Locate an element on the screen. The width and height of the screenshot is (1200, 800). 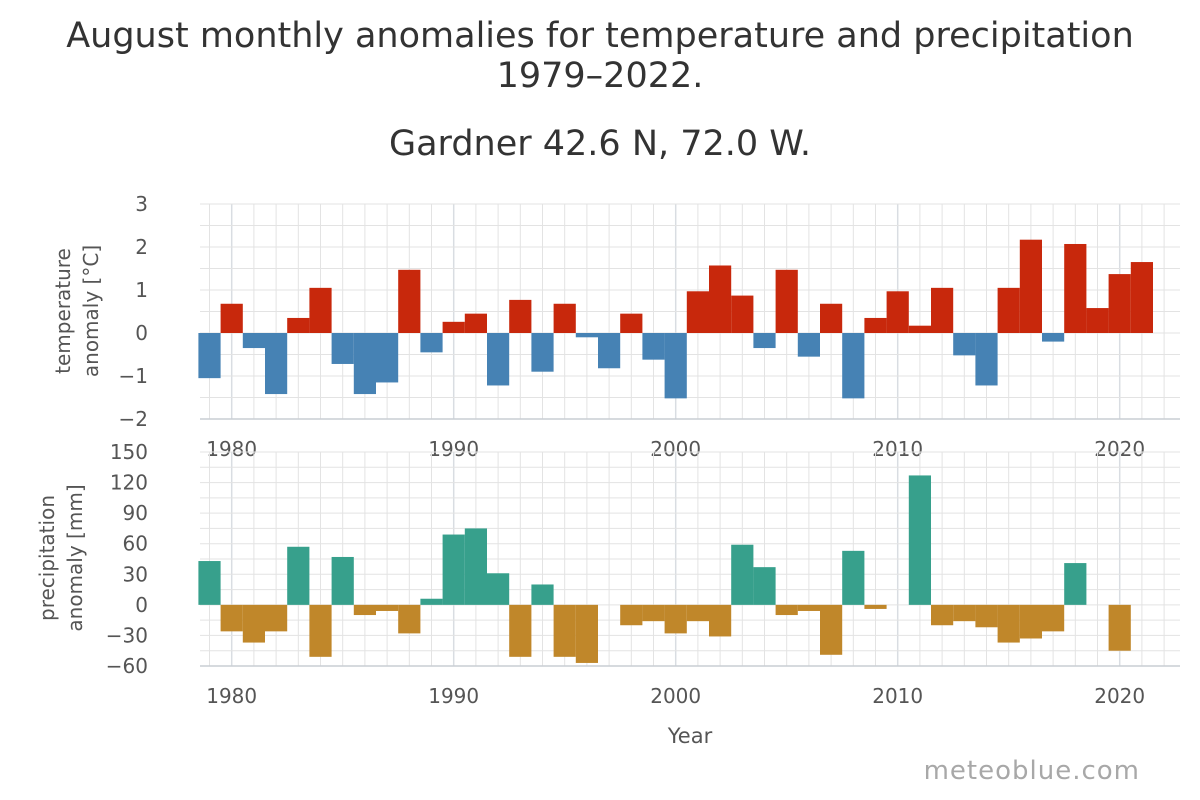
temp-bar-2006 is located at coordinates (808, 345).